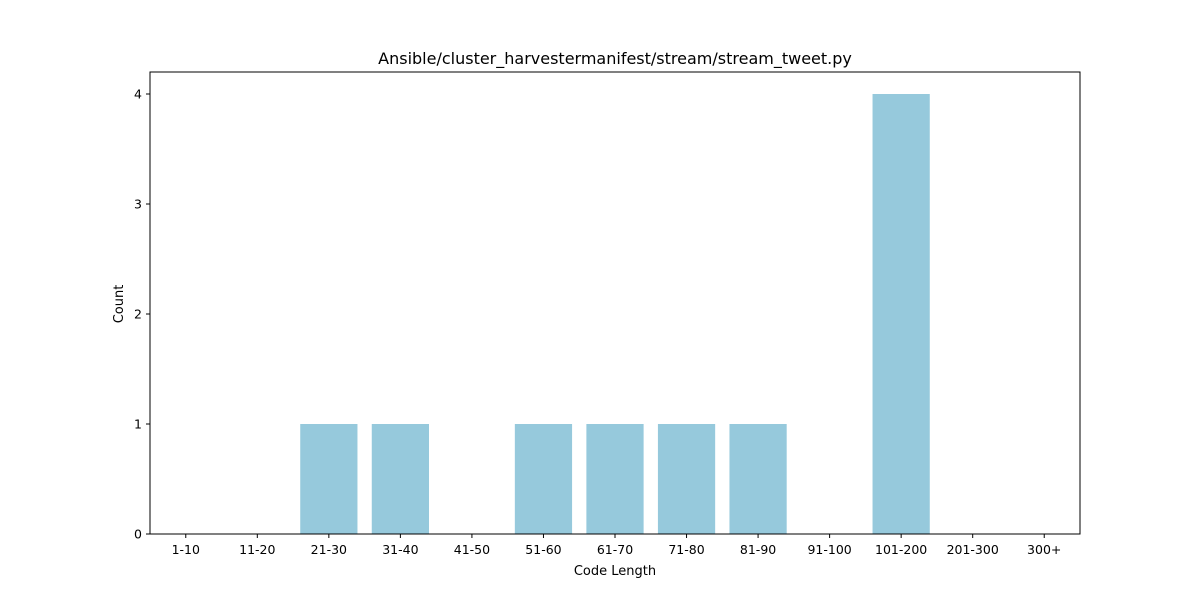  What do you see at coordinates (686, 549) in the screenshot?
I see `x-tick-label: 71-80` at bounding box center [686, 549].